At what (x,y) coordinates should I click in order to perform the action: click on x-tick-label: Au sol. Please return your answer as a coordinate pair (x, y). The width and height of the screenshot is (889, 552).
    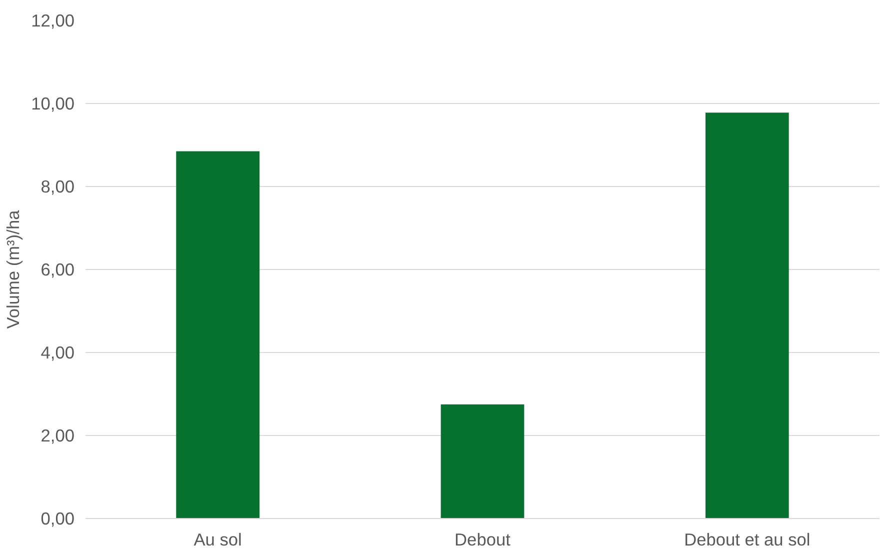
    Looking at the image, I should click on (218, 540).